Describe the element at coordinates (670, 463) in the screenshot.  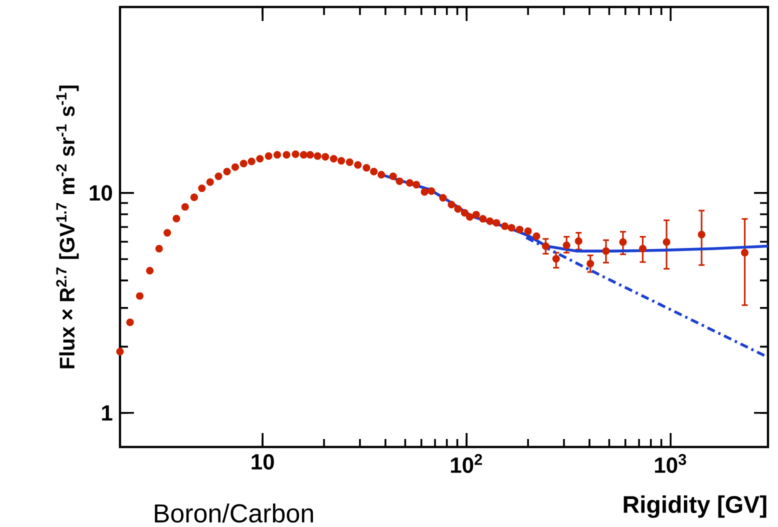
I see `x-tick-label: 10$^{3}$` at that location.